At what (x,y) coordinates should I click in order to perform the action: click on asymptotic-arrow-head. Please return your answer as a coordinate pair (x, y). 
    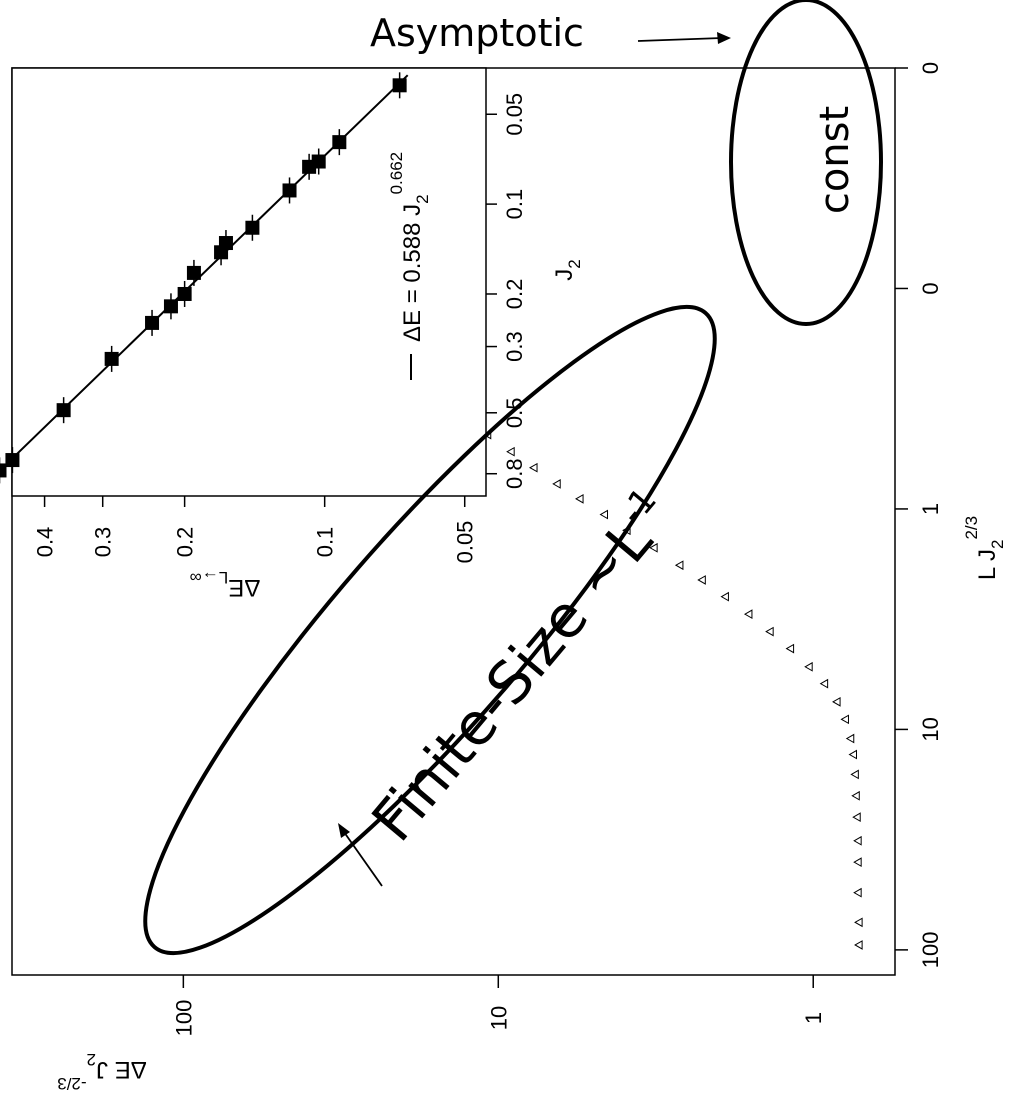
    Looking at the image, I should click on (724, 38).